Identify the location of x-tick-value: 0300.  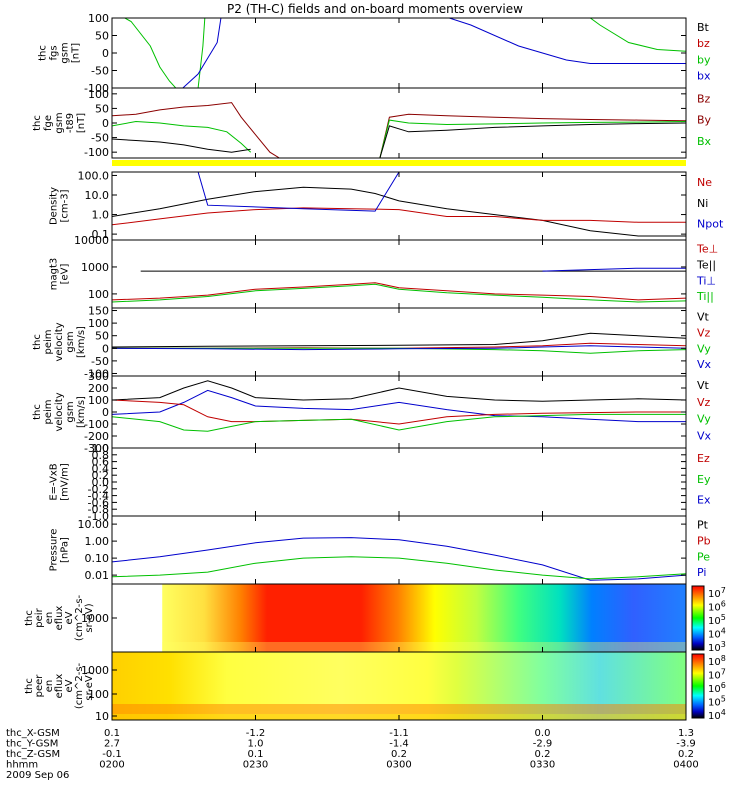
(398, 765).